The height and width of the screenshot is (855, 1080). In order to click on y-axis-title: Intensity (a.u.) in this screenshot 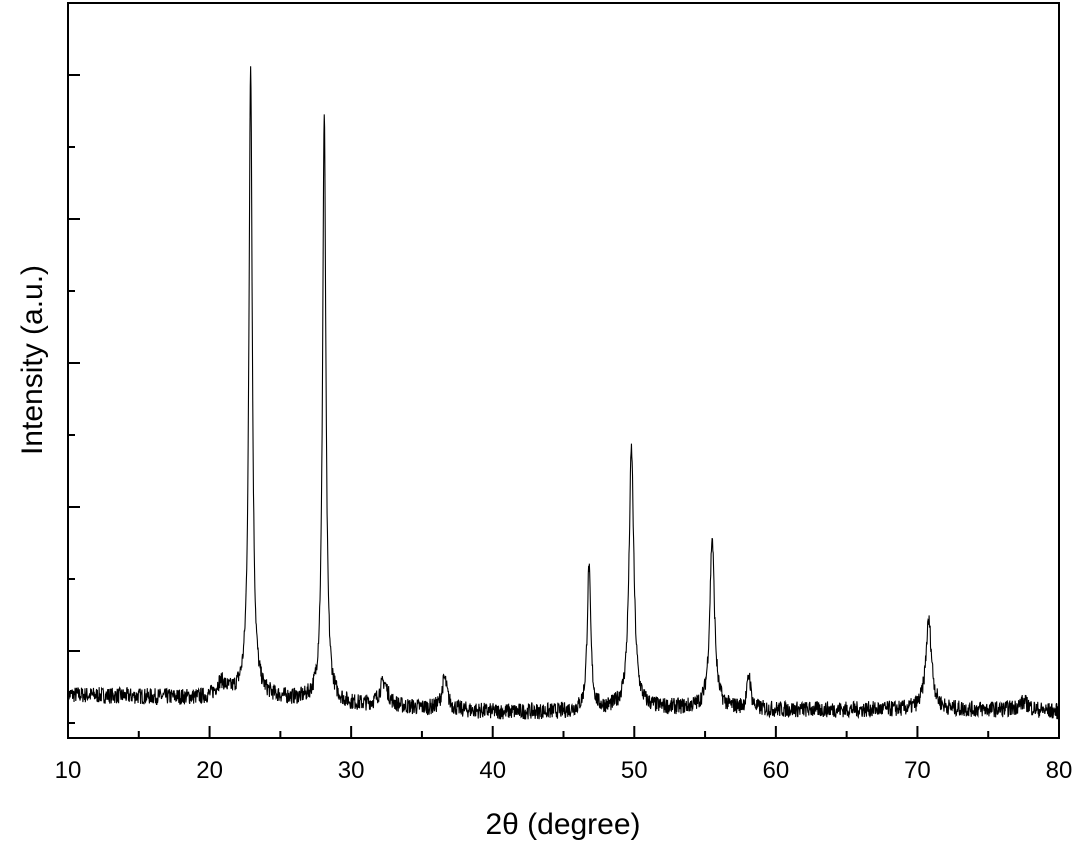, I will do `click(32, 360)`.